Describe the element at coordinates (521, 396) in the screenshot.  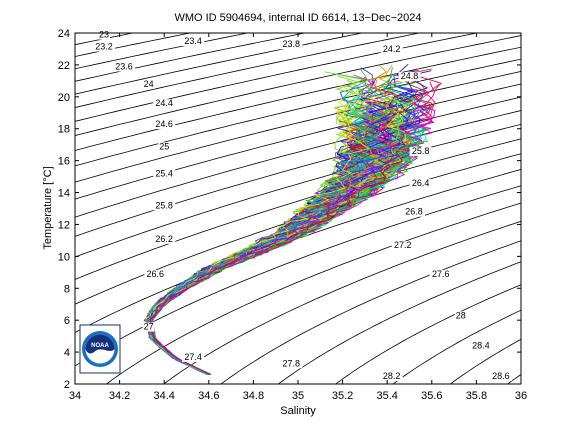
I see `x-tick-label: 36` at that location.